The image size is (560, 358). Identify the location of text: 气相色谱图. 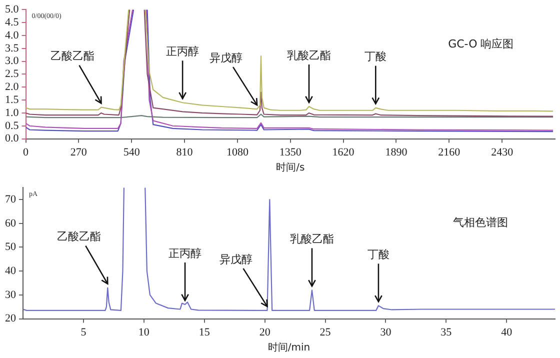
(480, 222).